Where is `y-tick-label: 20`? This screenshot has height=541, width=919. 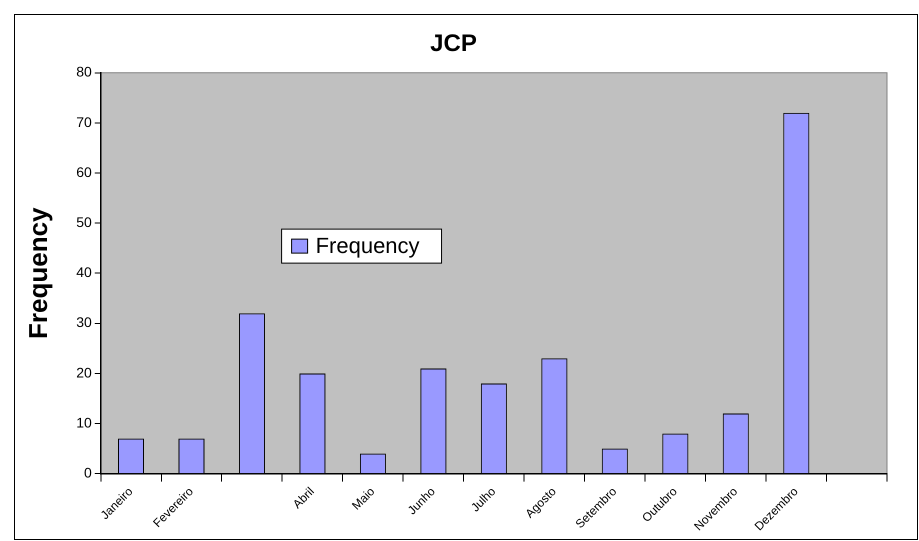
y-tick-label: 20 is located at coordinates (84, 372).